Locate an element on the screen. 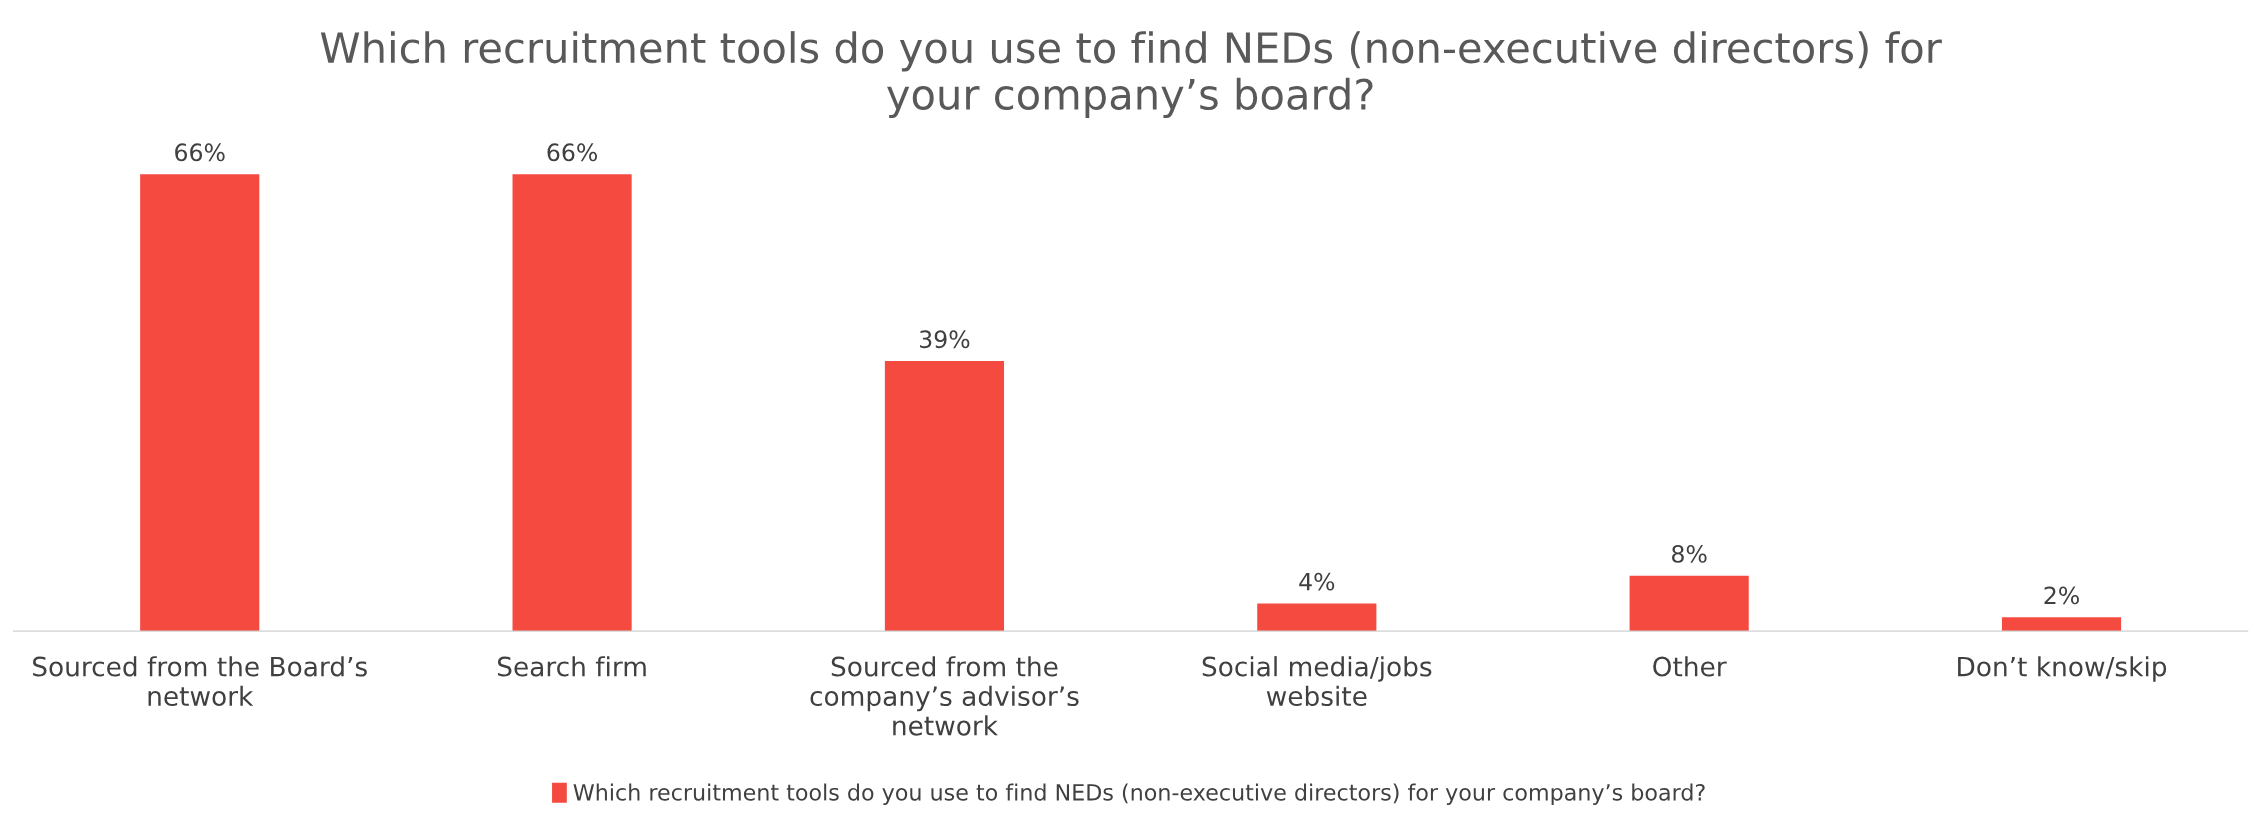 Image resolution: width=2259 pixels, height=825 pixels. data-label: 2% is located at coordinates (2061, 595).